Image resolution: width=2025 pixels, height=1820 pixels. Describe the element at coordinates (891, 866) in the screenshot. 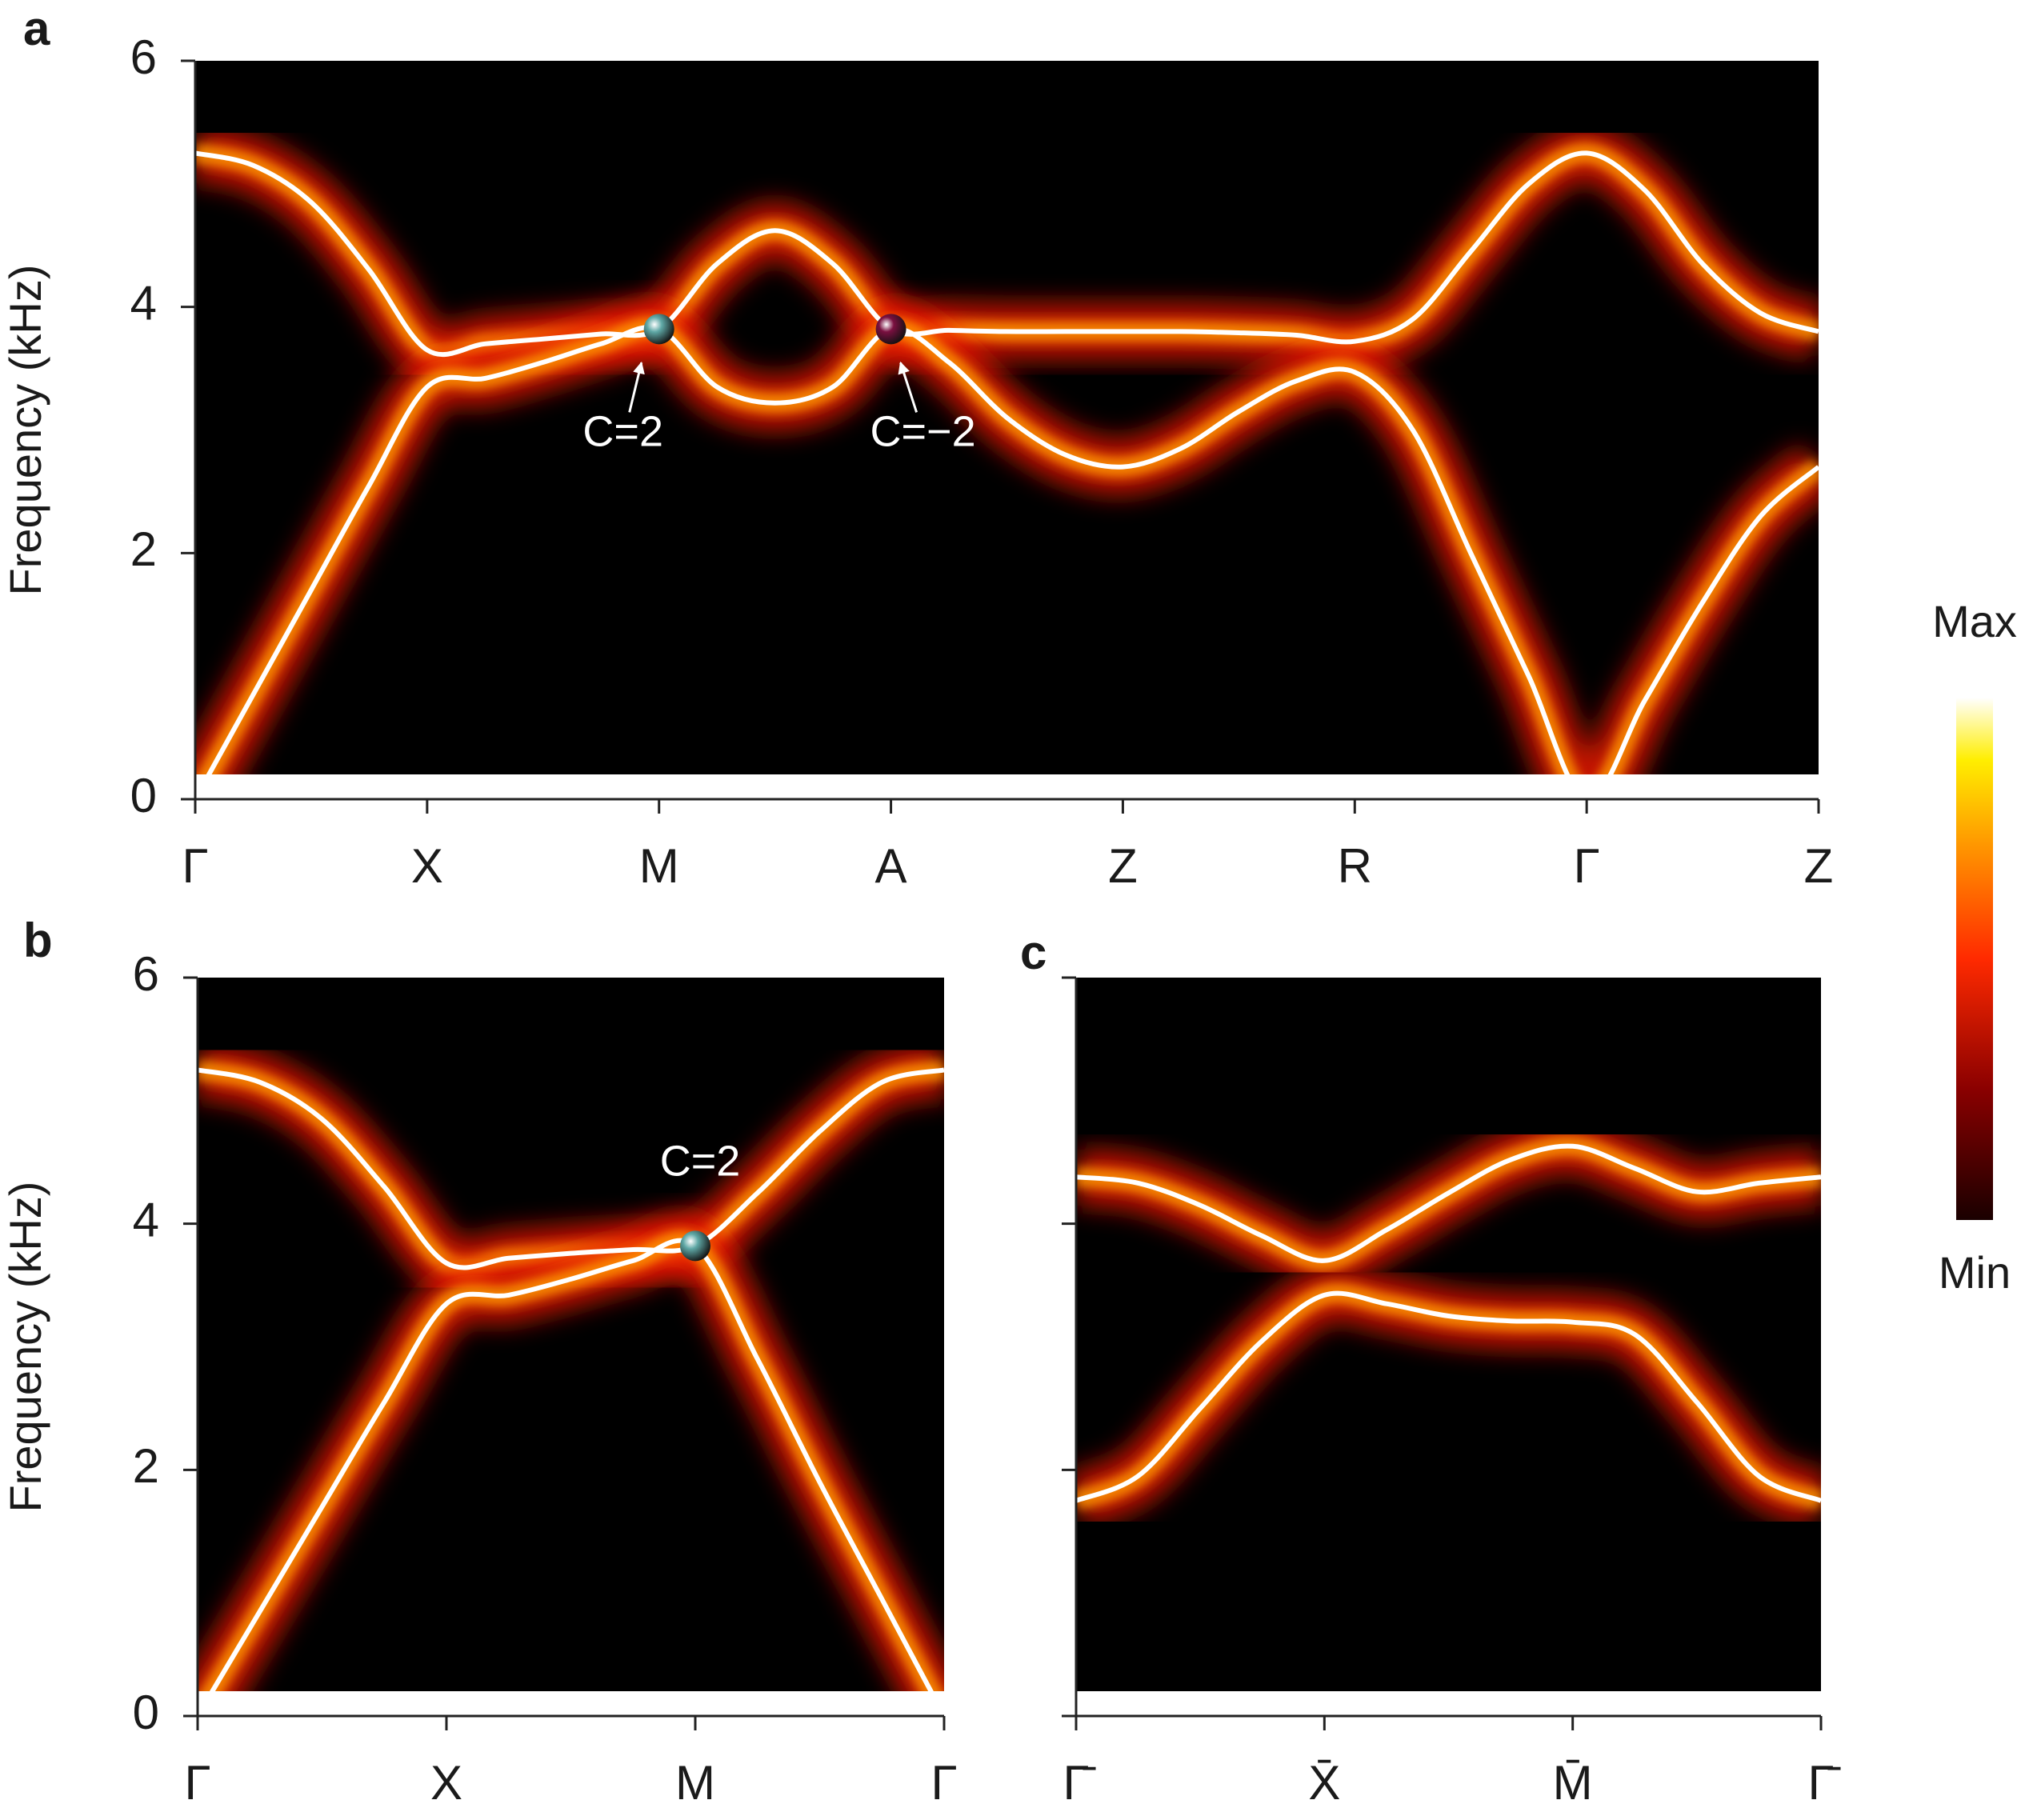

I see `x-tick-label: A` at that location.